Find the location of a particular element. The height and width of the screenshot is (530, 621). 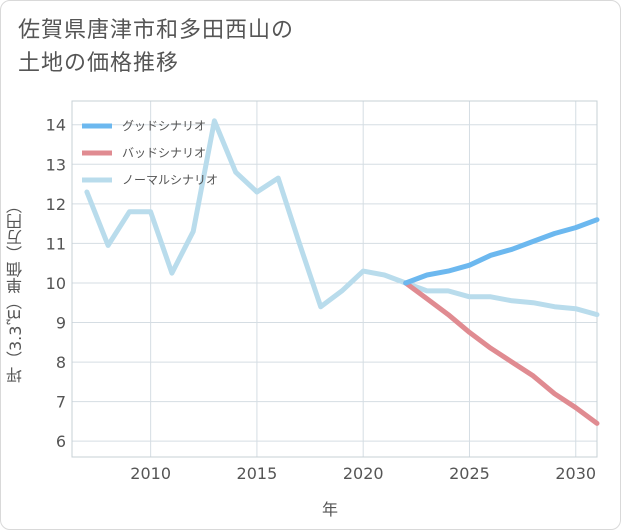

legend-label-1: バッドシナリオ is located at coordinates (164, 153).